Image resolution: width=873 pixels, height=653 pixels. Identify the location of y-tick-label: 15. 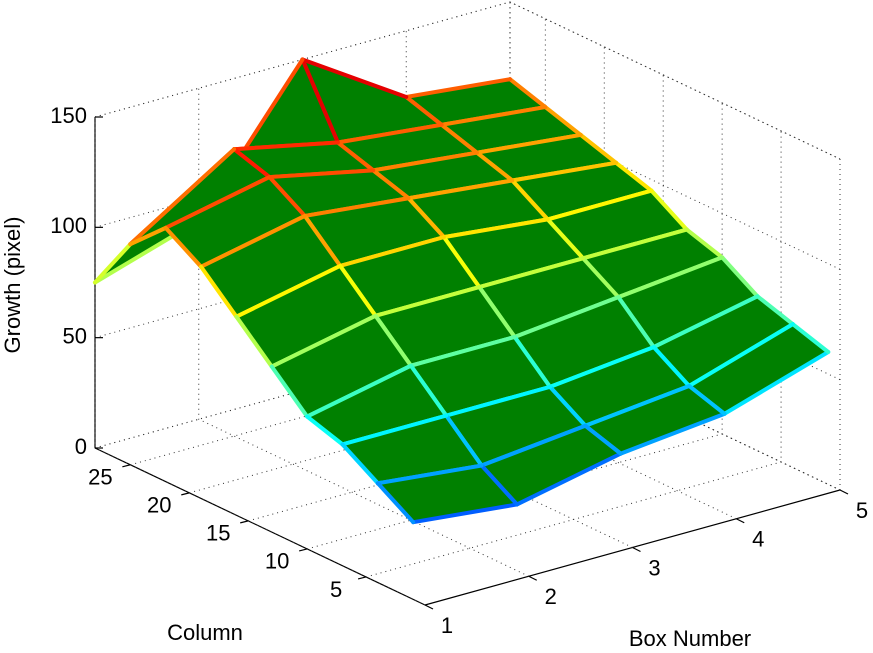
(218, 533).